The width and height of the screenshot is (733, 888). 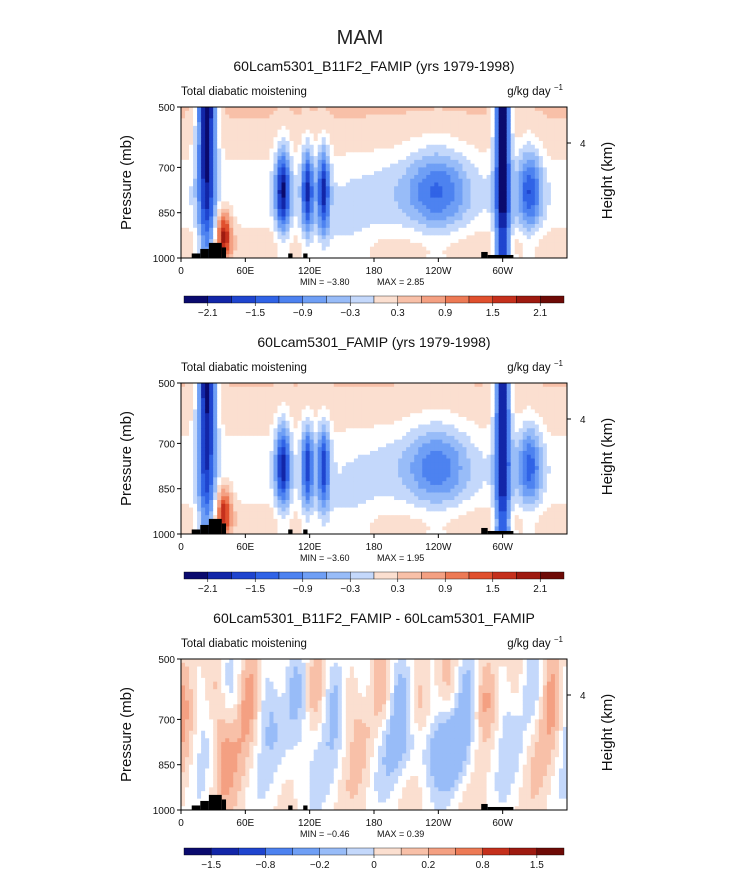 What do you see at coordinates (245, 823) in the screenshot?
I see `x-tick-label: 60E` at bounding box center [245, 823].